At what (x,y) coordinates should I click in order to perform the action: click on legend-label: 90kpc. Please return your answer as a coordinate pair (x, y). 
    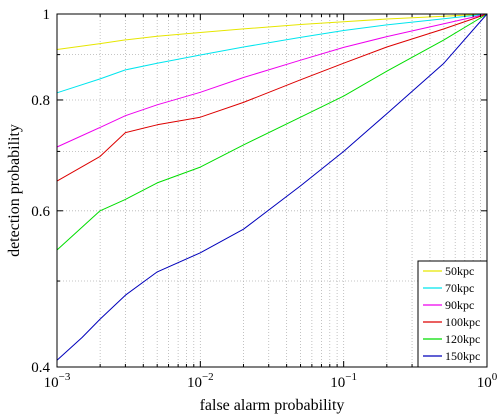
    Looking at the image, I should click on (459, 305).